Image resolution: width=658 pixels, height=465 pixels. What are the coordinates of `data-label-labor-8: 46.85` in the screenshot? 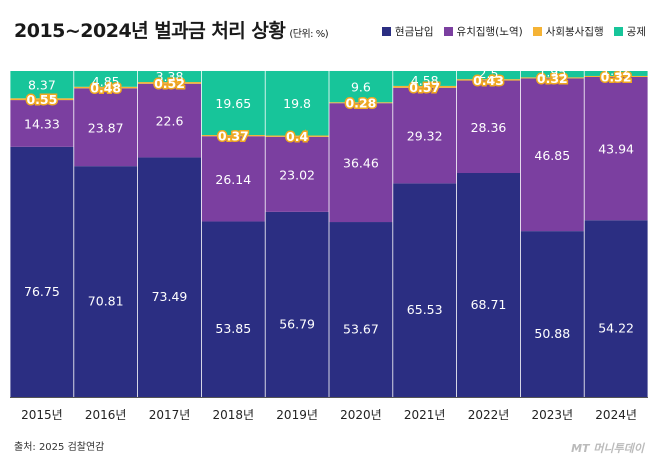 It's located at (552, 155).